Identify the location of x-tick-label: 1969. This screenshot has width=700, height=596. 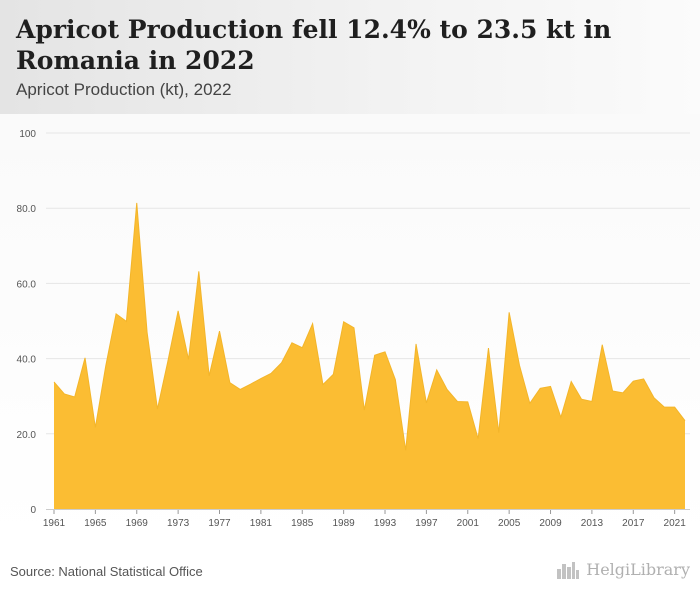
(137, 523).